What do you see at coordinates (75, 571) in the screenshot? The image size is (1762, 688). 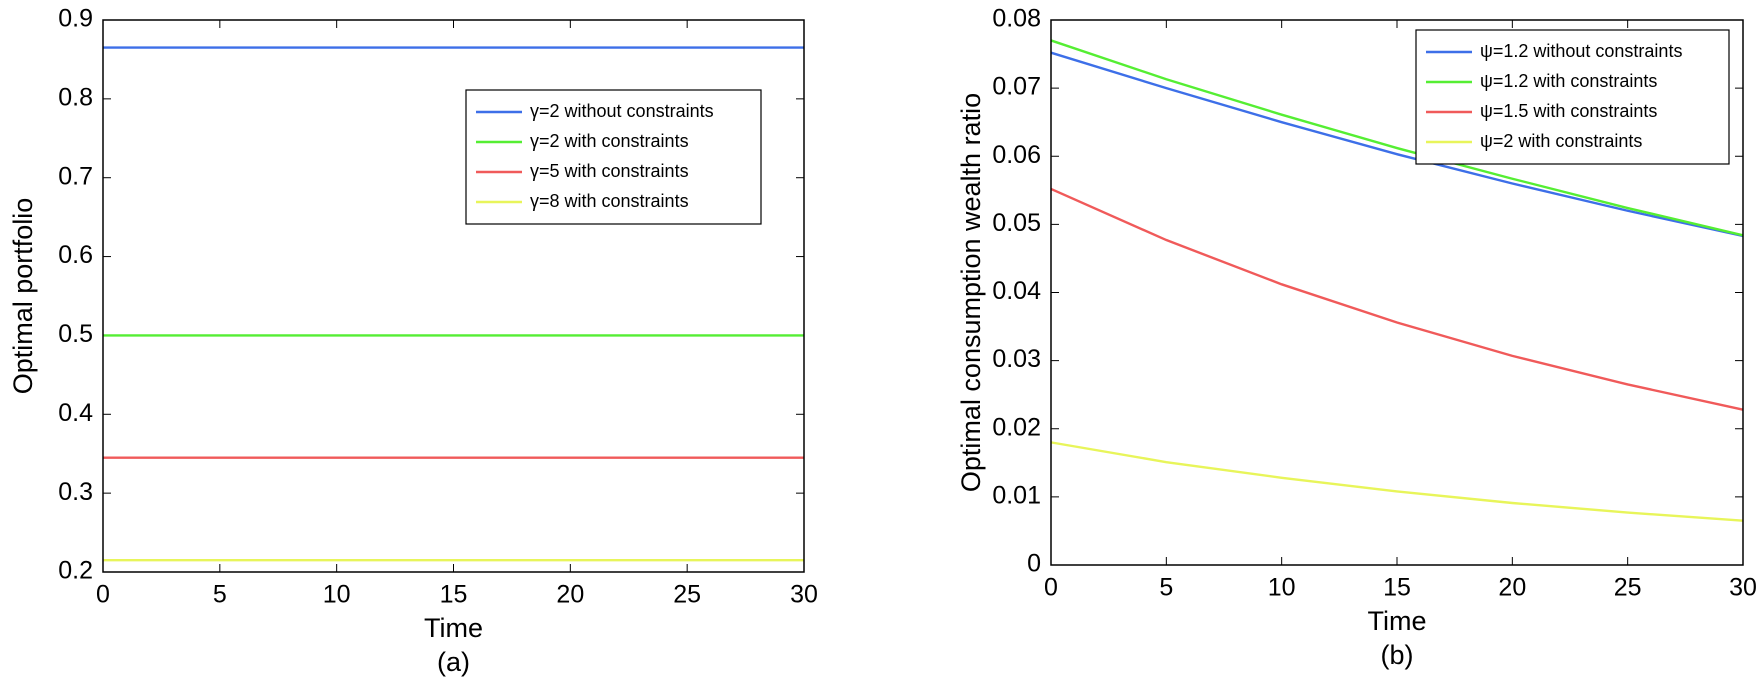 I see `y-tick-label: 0.2` at bounding box center [75, 571].